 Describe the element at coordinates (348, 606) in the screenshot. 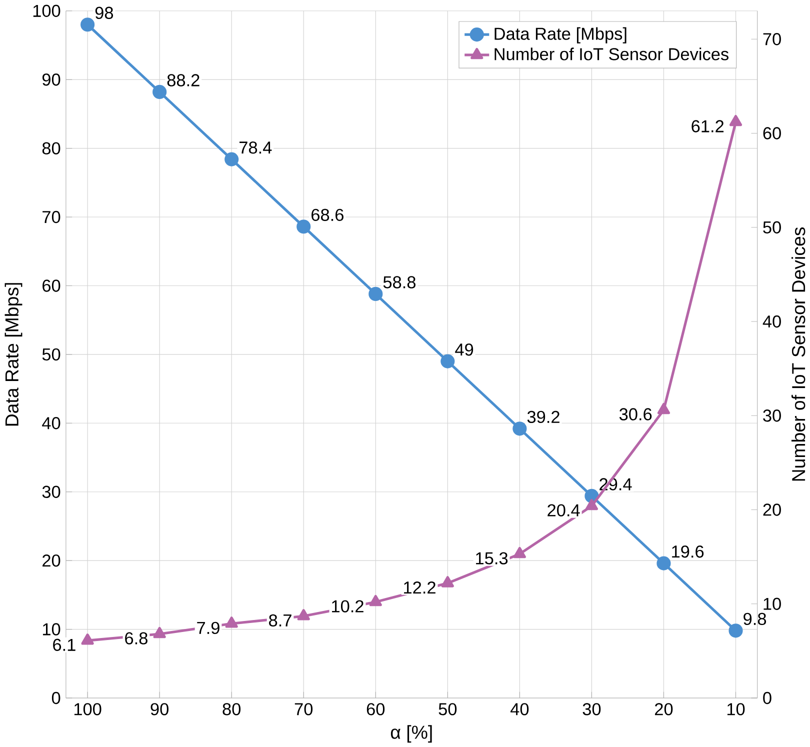

I see `data-label: 10.2` at that location.